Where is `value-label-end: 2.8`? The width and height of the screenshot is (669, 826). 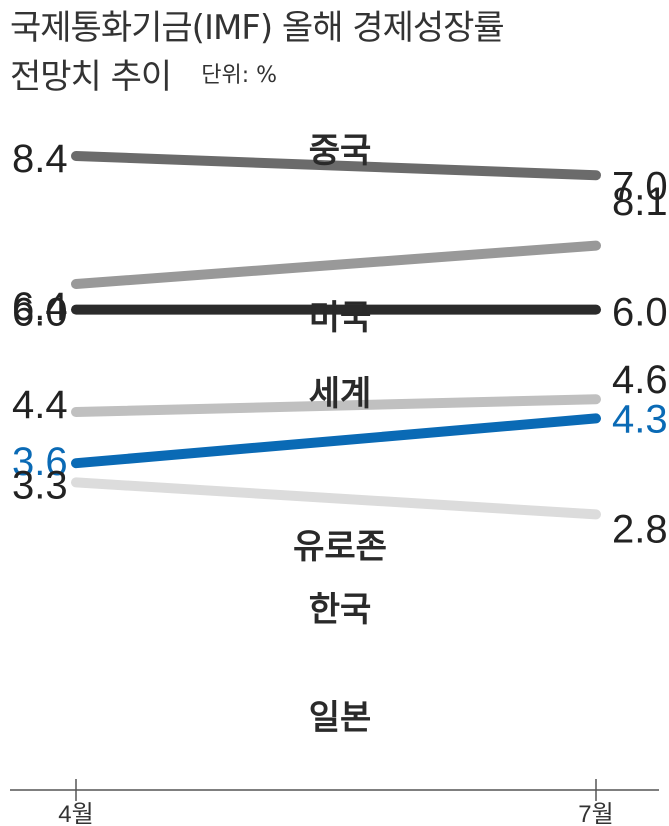
value-label-end: 2.8 is located at coordinates (640, 529).